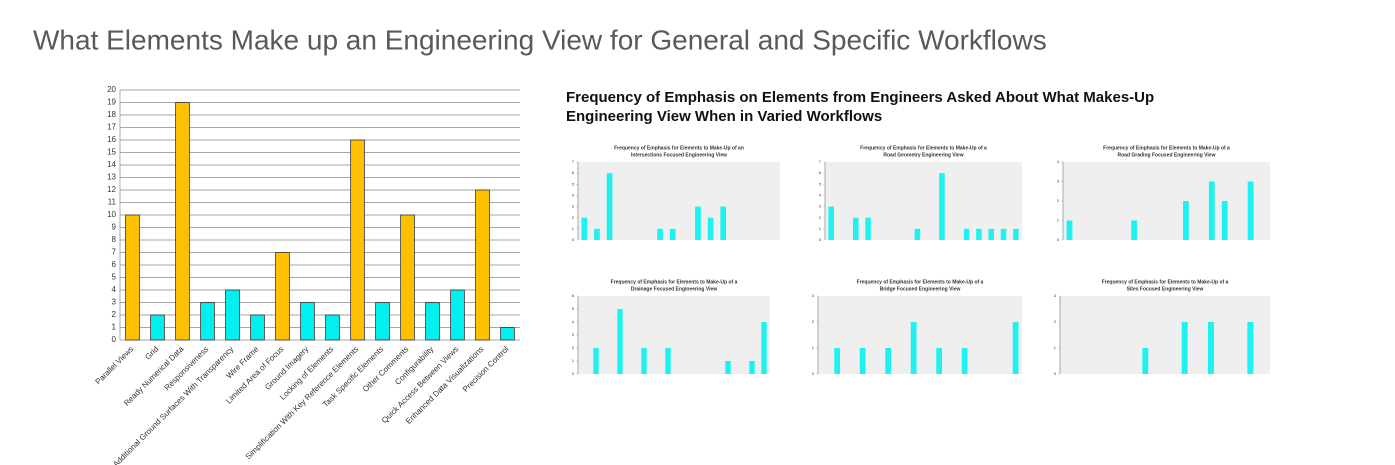 This screenshot has width=1395, height=465. I want to click on y-tick-label: 12, so click(111, 189).